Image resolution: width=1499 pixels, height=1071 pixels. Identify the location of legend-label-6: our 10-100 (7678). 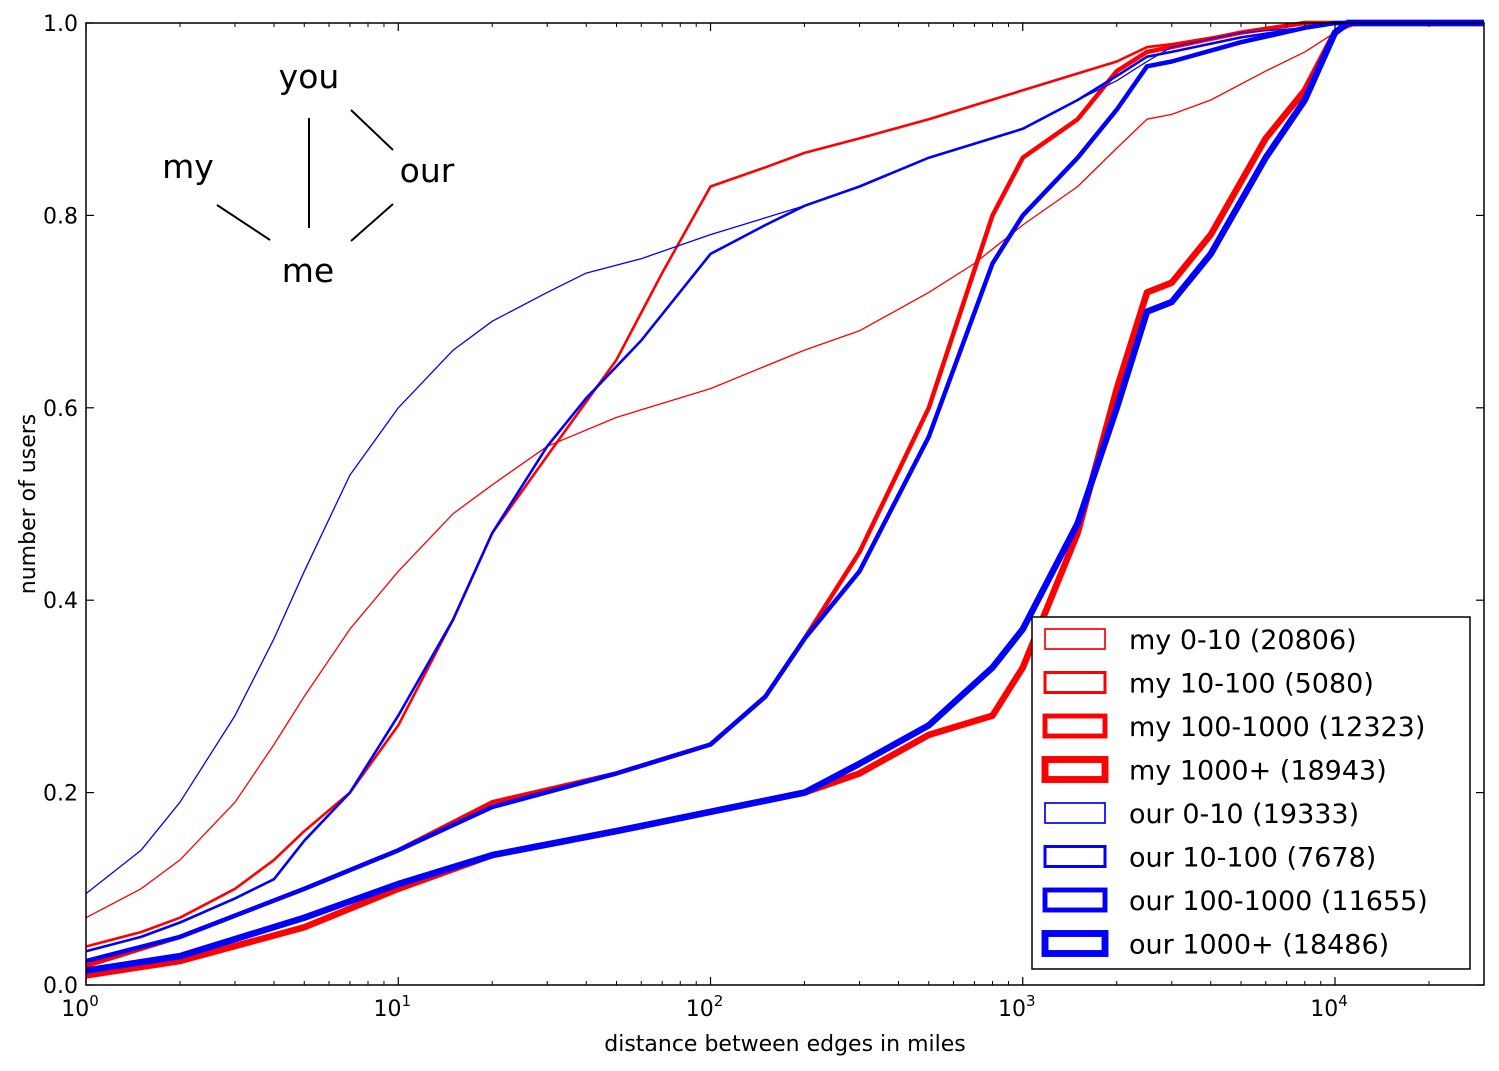
(1252, 858).